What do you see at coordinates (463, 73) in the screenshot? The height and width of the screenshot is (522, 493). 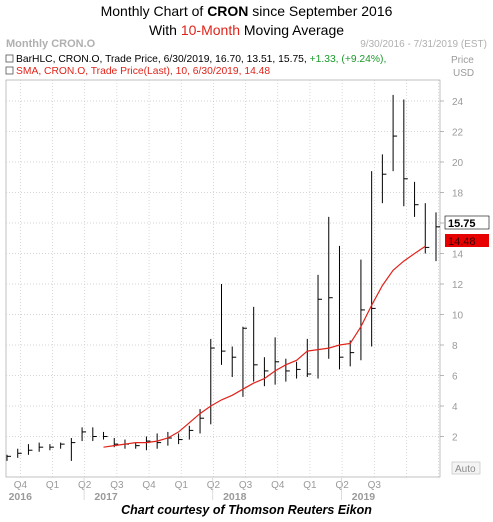 I see `currency-axis-label: USD` at bounding box center [463, 73].